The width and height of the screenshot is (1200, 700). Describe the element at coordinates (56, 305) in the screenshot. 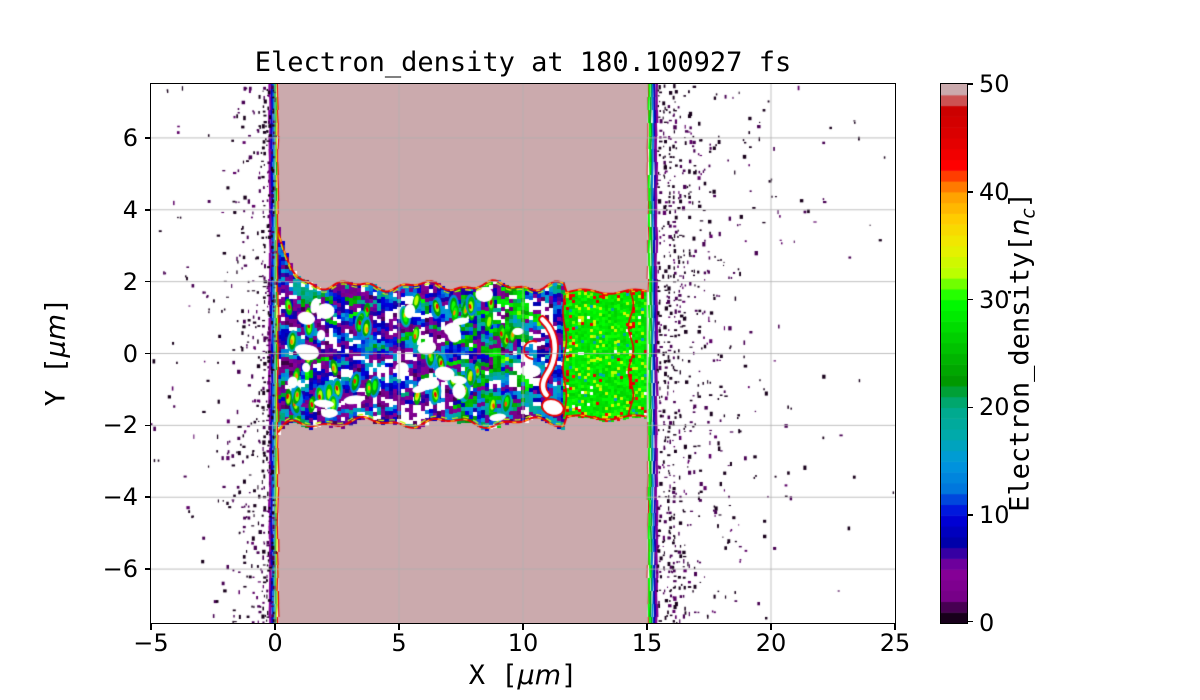

I see `y-axis-label-suffix: ]` at that location.